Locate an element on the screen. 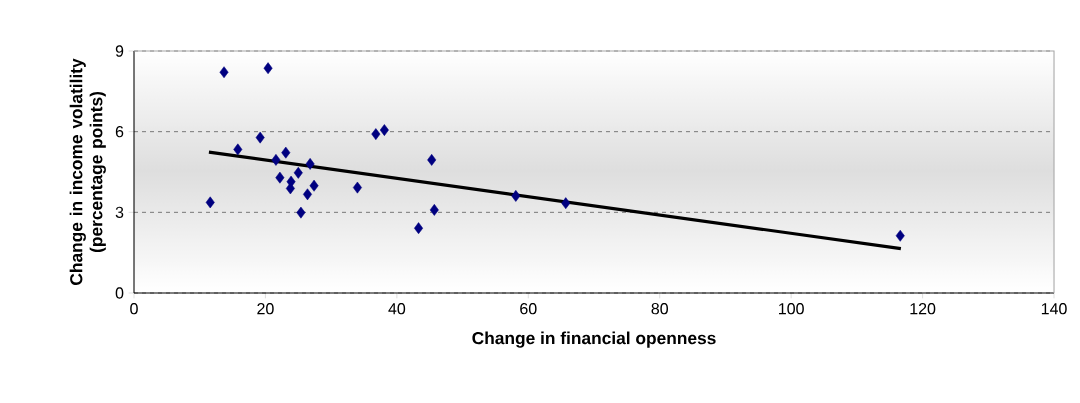 This screenshot has width=1080, height=403. y-tick-label: 6 is located at coordinates (119, 132).